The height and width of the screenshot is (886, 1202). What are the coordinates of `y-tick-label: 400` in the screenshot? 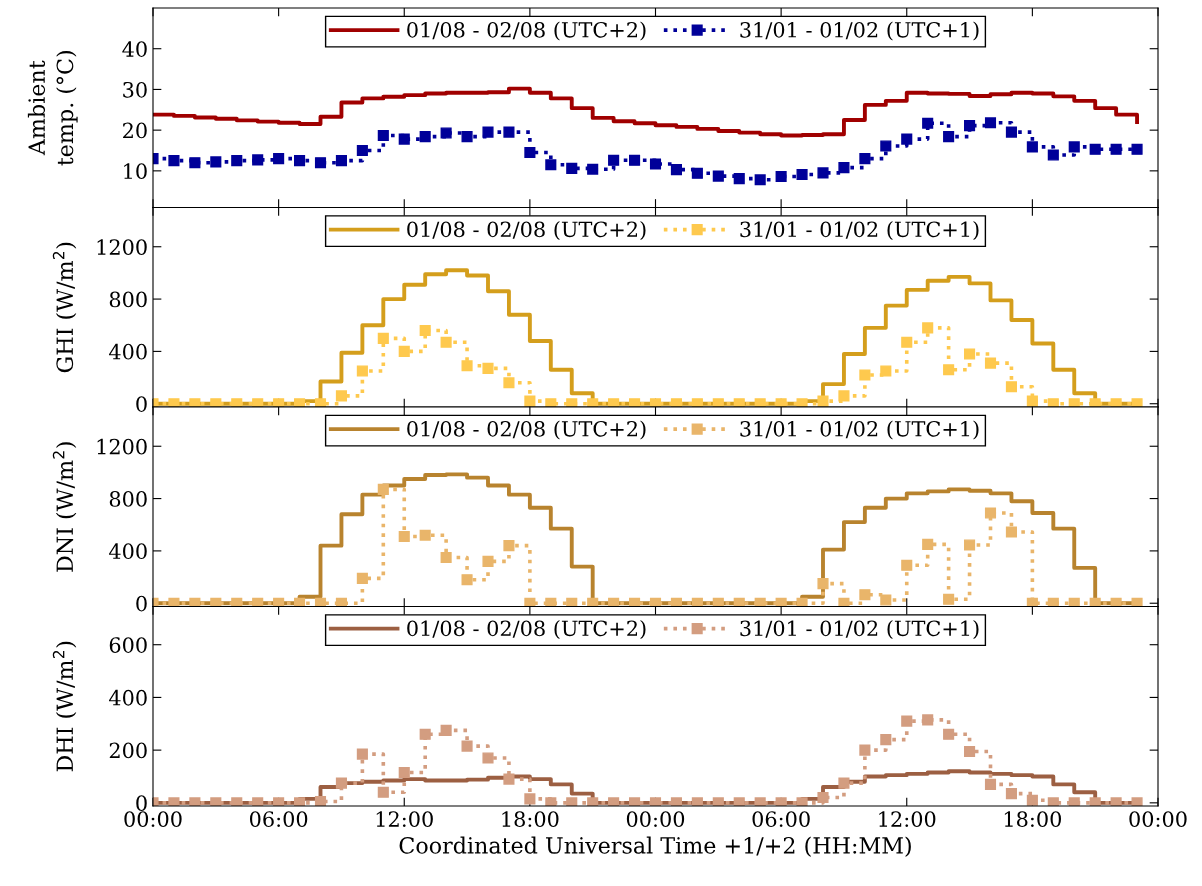 It's located at (128, 551).